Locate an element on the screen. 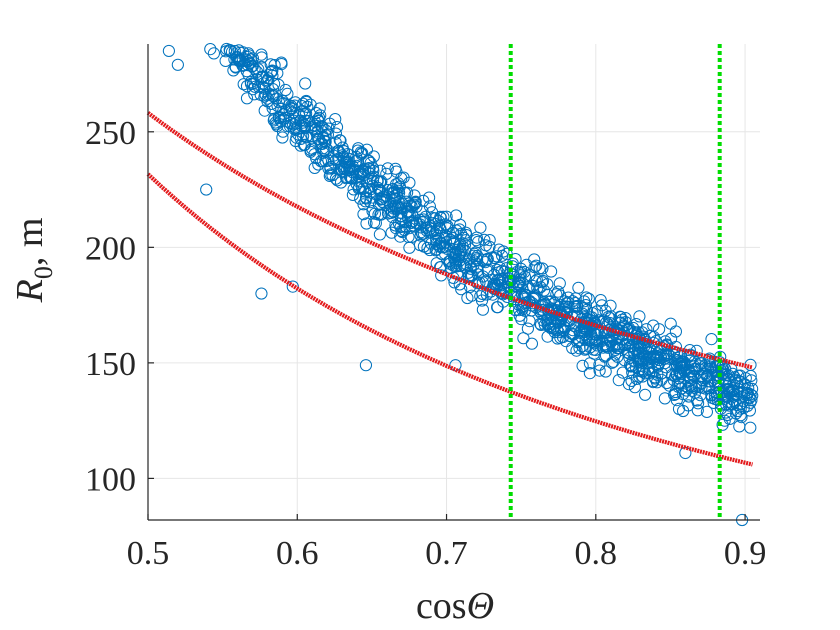 Image resolution: width=840 pixels, height=630 pixels. y-tick-label: 250 is located at coordinates (110, 133).